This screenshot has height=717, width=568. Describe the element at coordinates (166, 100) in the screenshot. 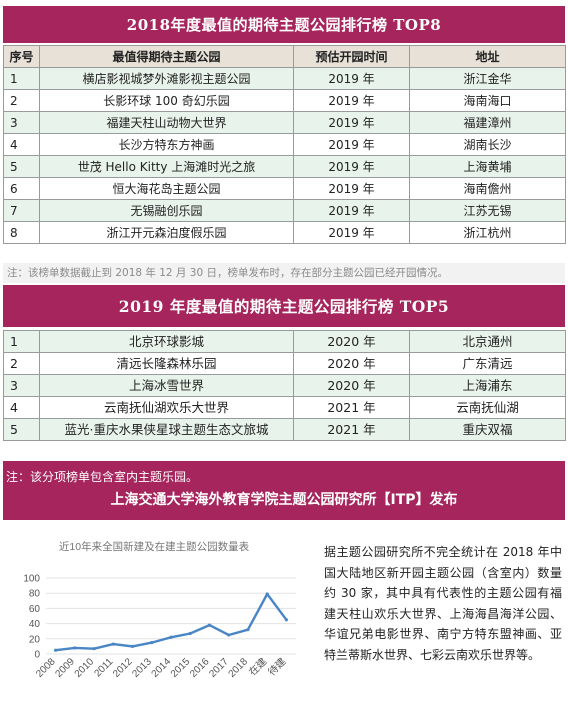

I see `park-name-cell: 长影环球 100 奇幻乐园` at that location.